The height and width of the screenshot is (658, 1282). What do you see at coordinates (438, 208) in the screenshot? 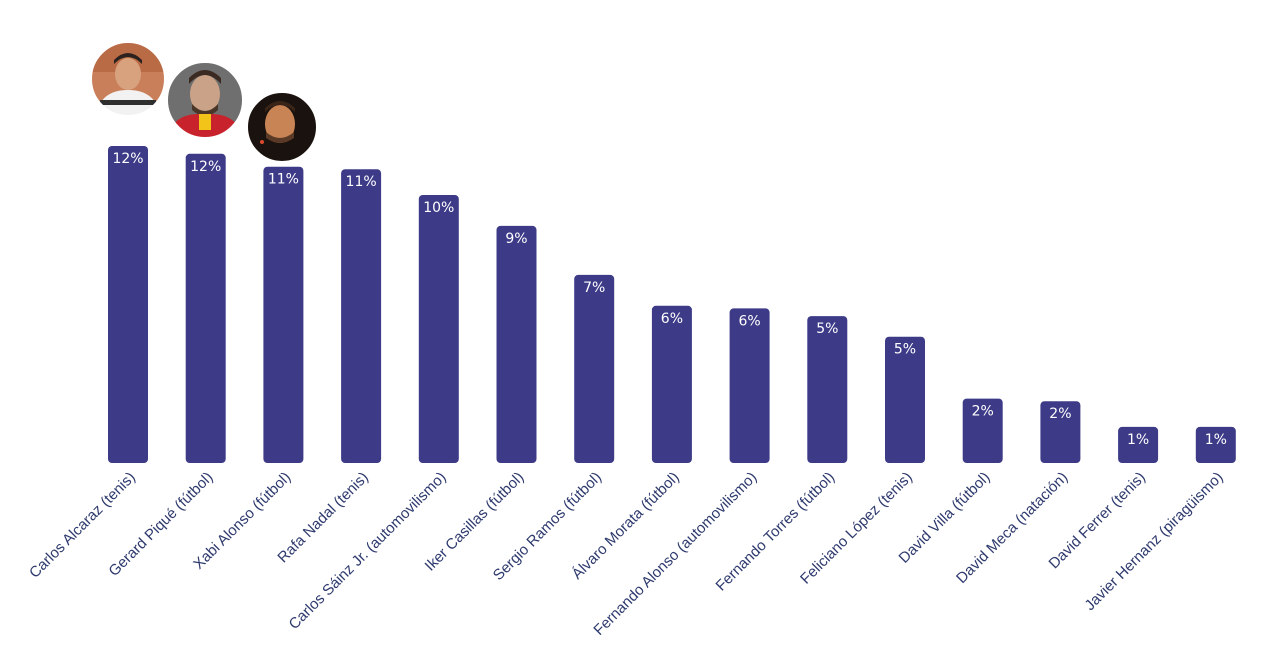
I see `data-label: 10%` at bounding box center [438, 208].